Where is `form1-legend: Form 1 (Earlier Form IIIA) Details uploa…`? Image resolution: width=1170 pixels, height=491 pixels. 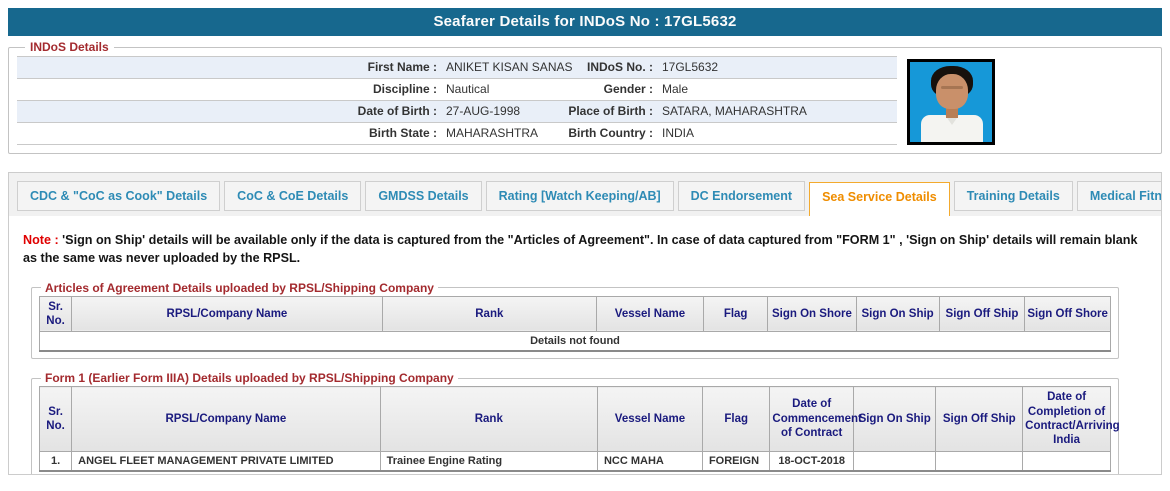
form1-legend: Form 1 (Earlier Form IIIA) Details uploa… is located at coordinates (249, 378).